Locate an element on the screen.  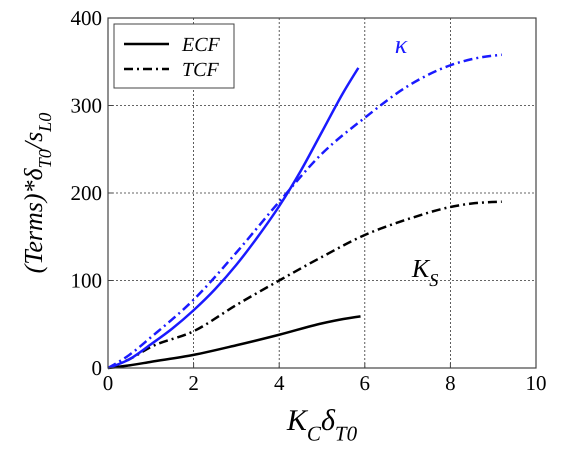
x-tick-label: 2 is located at coordinates (193, 383).